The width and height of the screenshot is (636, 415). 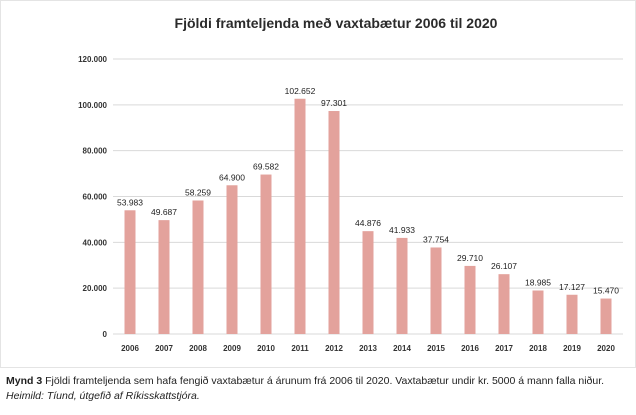 What do you see at coordinates (402, 285) in the screenshot?
I see `bar-2014` at bounding box center [402, 285].